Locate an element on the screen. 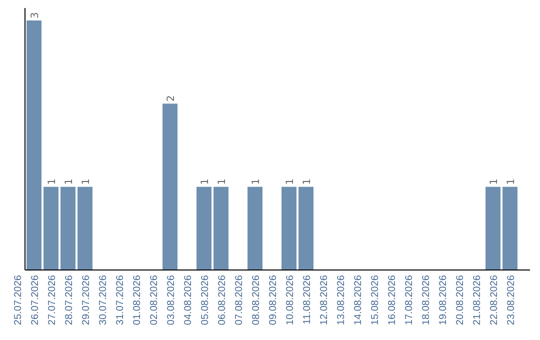 This screenshot has width=540, height=340. x-tick-label: 04.08.2026 is located at coordinates (188, 300).